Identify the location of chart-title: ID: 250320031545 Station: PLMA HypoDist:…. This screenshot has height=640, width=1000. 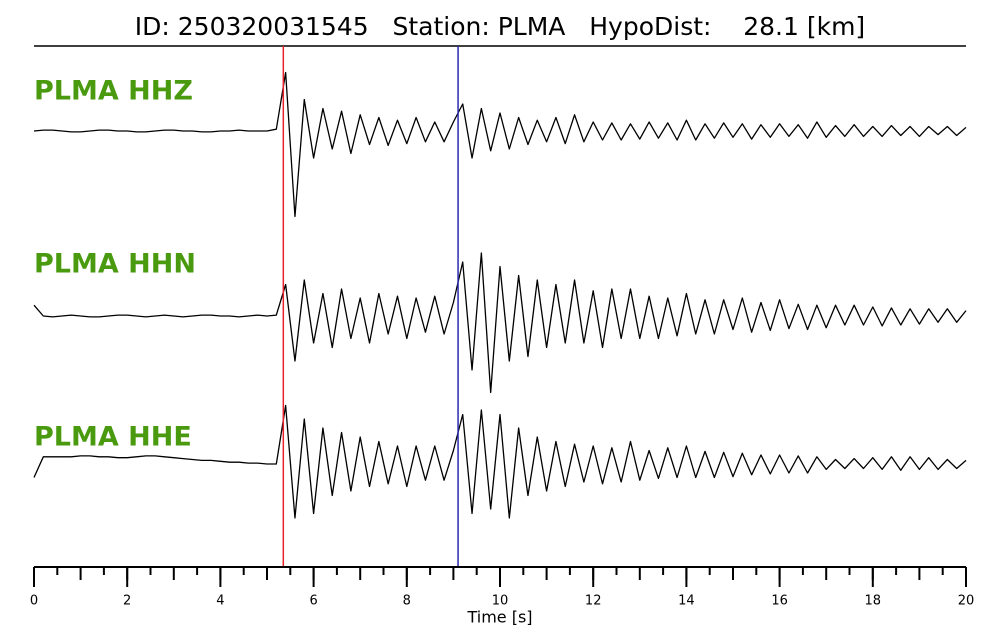
(500, 26).